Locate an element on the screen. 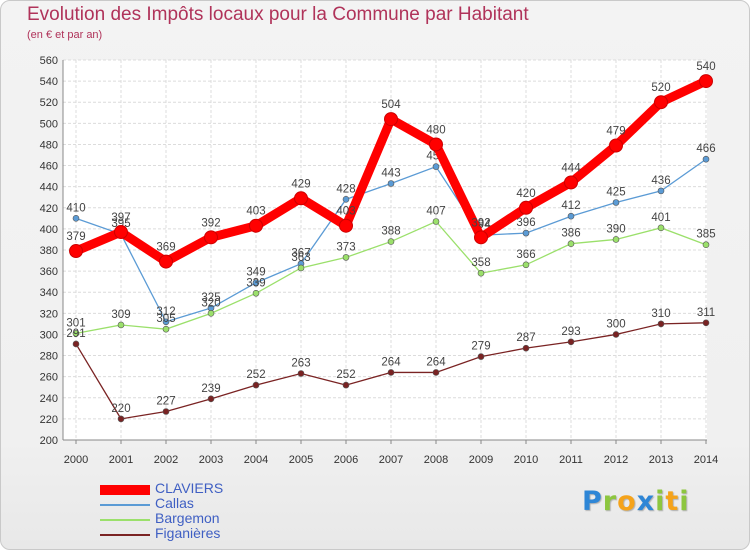 The width and height of the screenshot is (750, 550). data-label: 325 is located at coordinates (210, 298).